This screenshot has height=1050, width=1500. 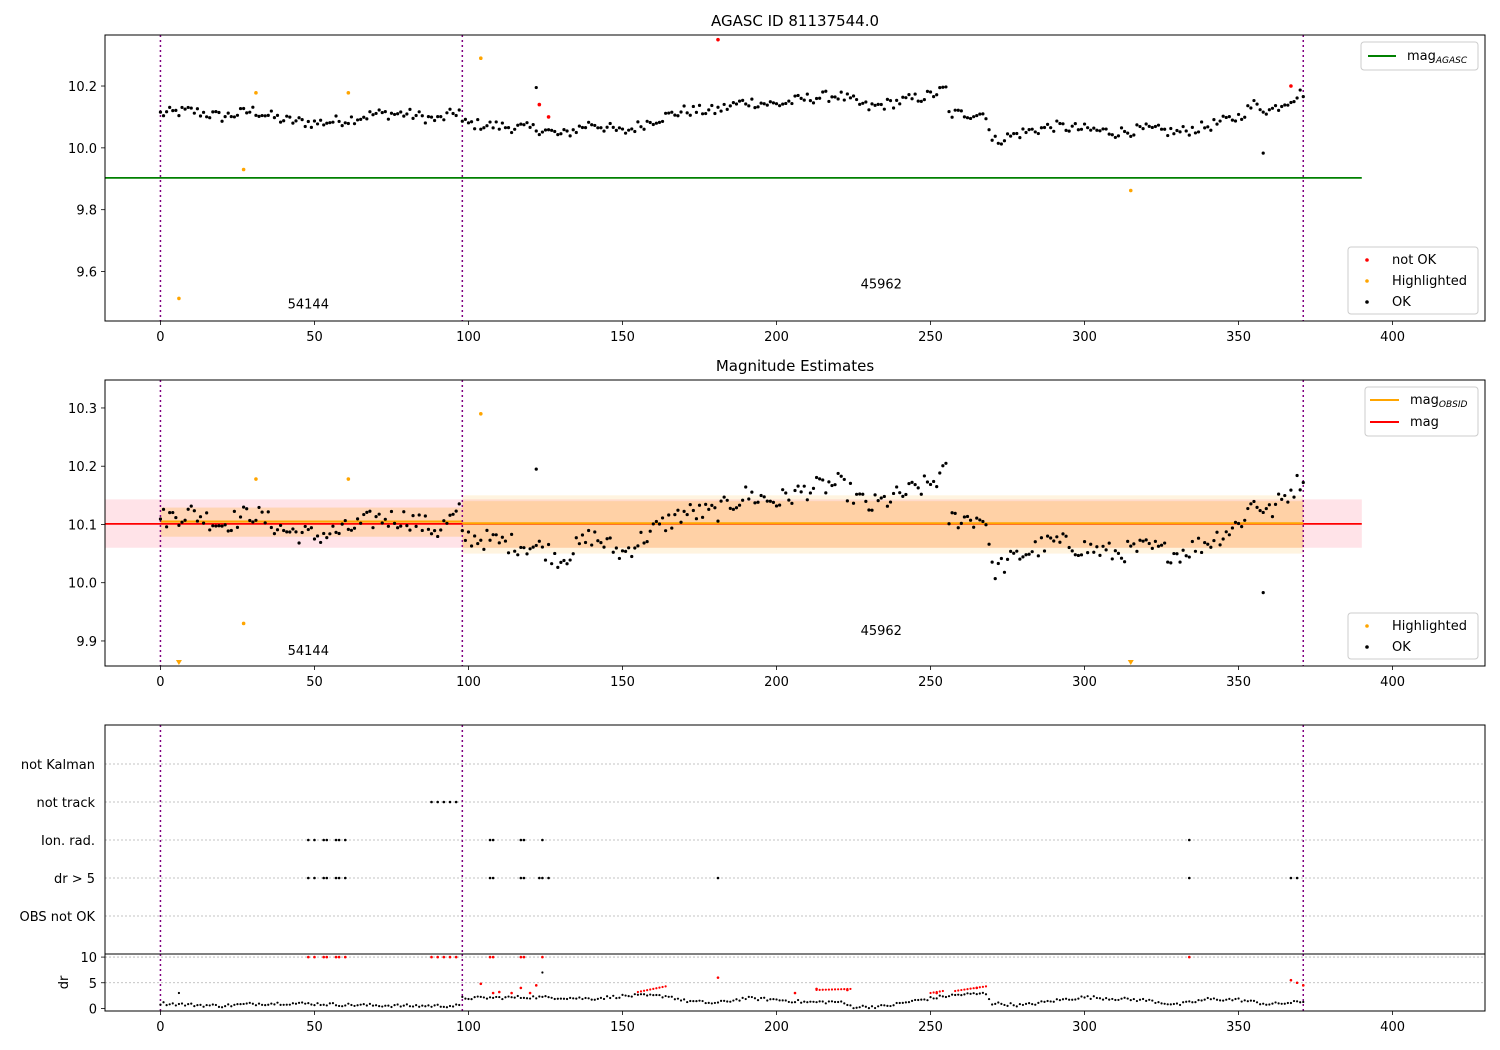 What do you see at coordinates (1238, 682) in the screenshot?
I see `x-tick-label-2: 350` at bounding box center [1238, 682].